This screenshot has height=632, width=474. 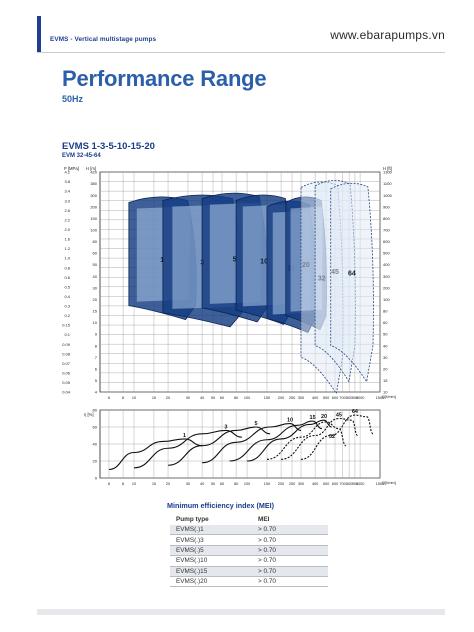 I want to click on performance-xtick: 6, so click(x=109, y=398).